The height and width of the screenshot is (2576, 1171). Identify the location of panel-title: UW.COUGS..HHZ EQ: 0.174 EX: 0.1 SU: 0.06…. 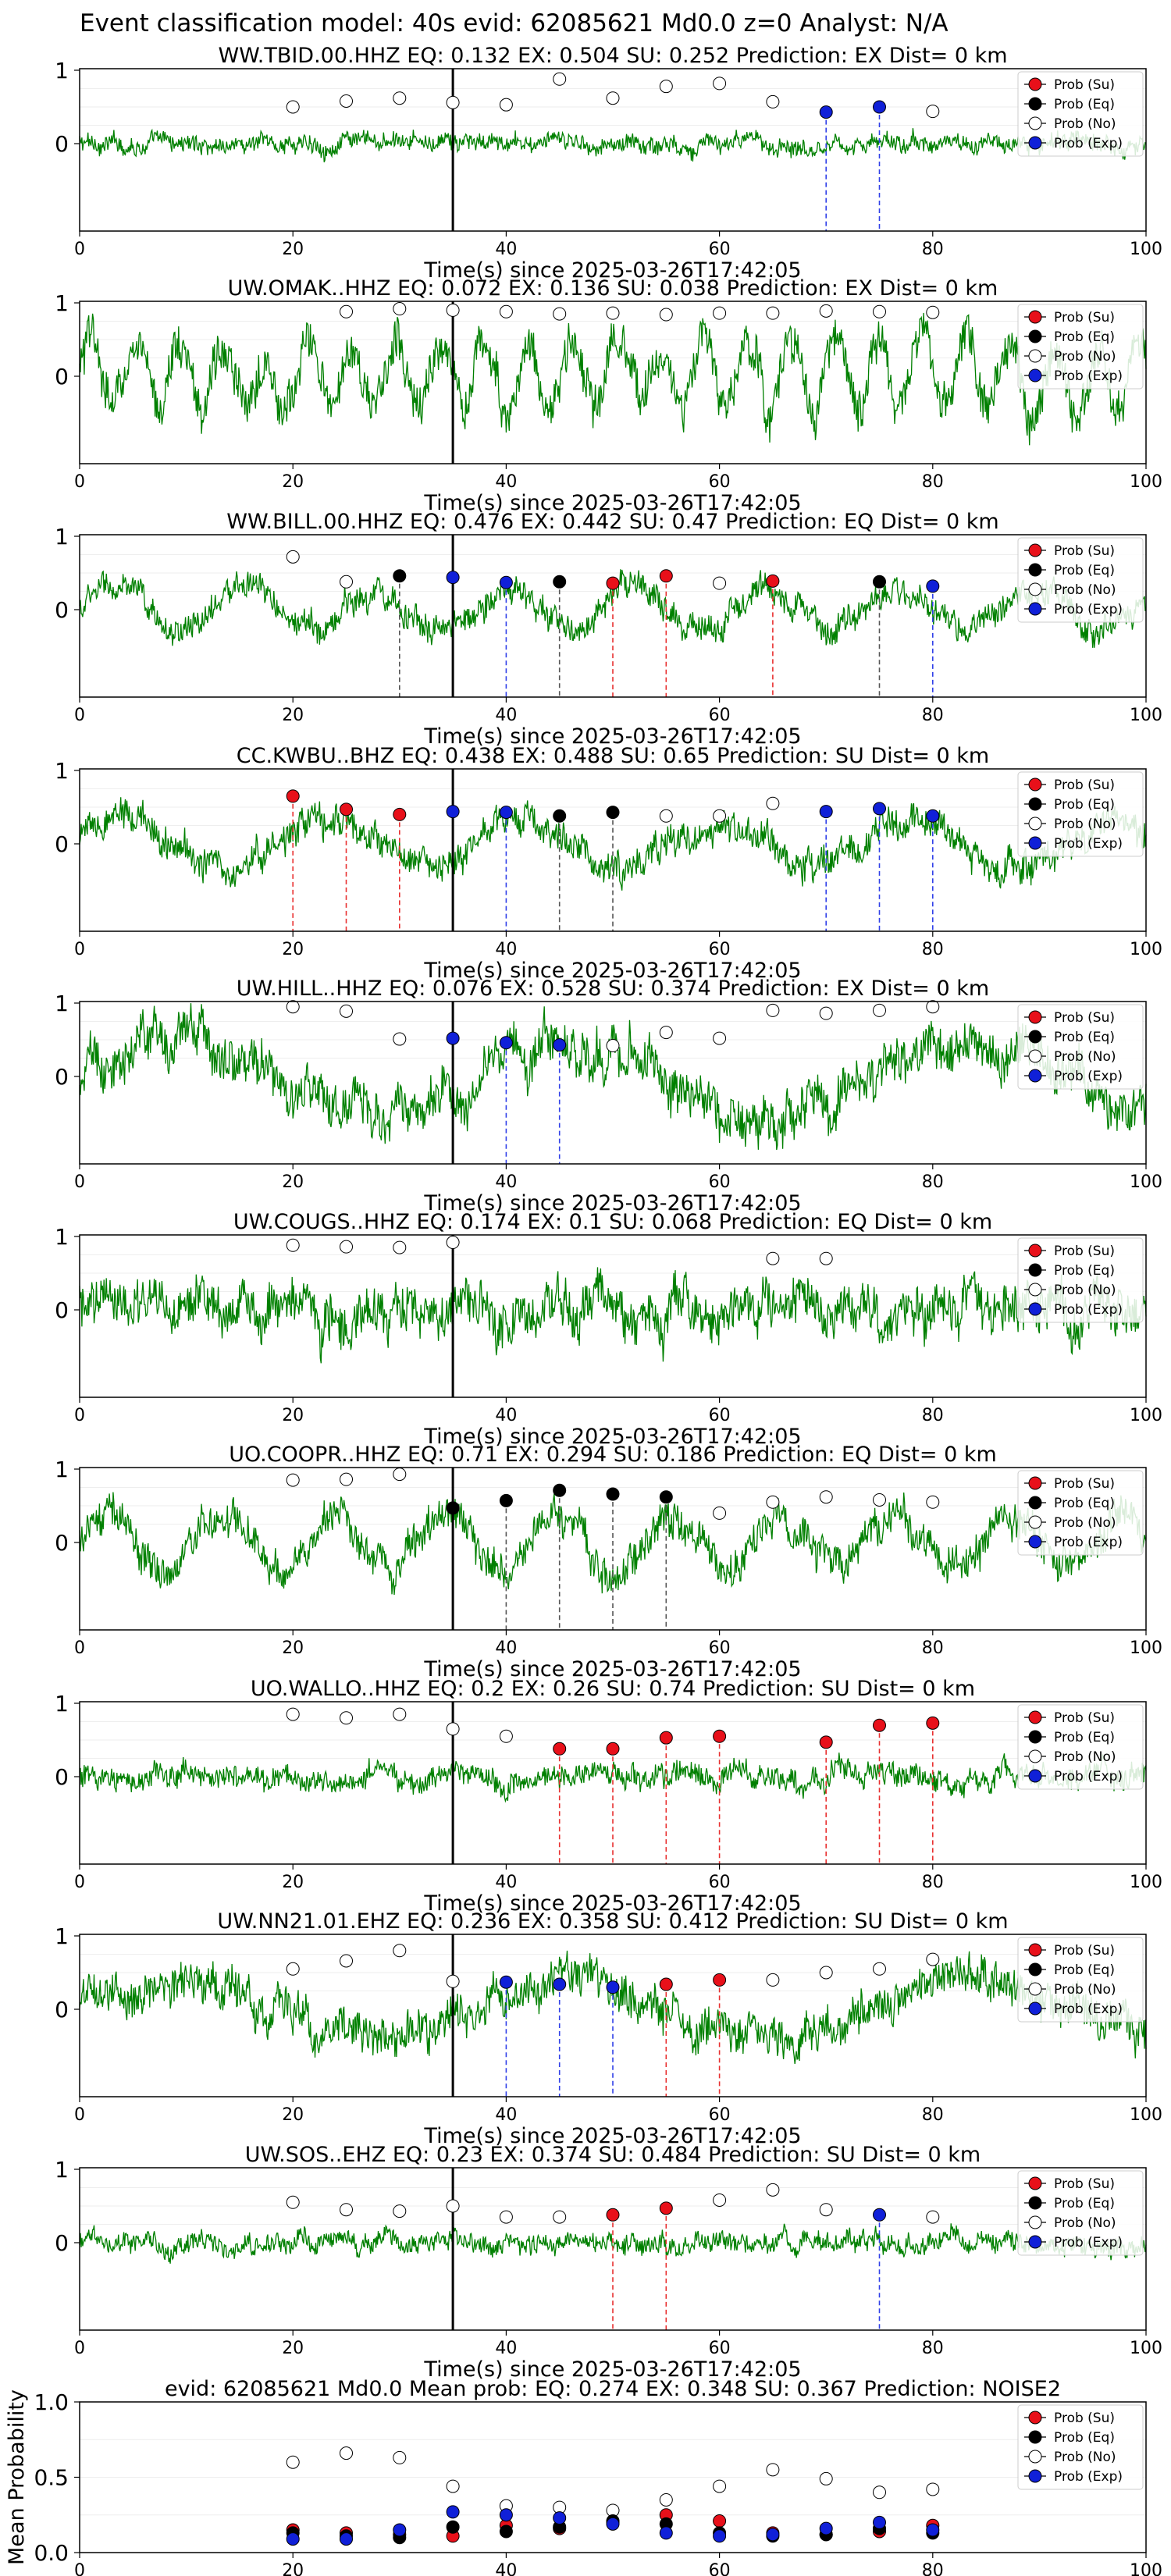
(612, 1222).